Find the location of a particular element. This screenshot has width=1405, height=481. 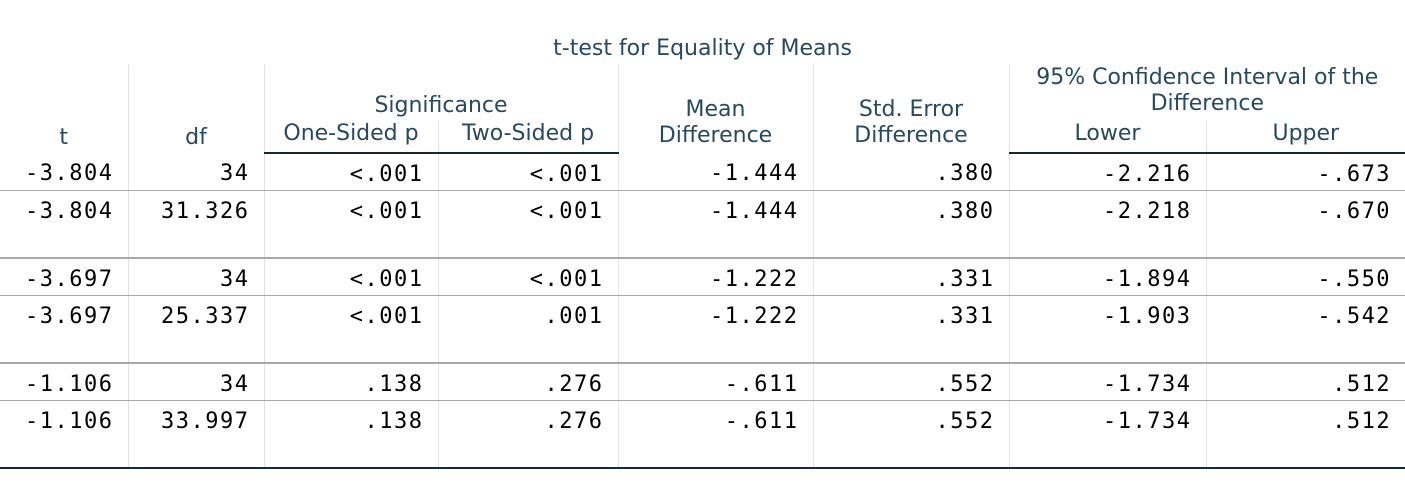

cell-lower: -2.216 is located at coordinates (1107, 172).